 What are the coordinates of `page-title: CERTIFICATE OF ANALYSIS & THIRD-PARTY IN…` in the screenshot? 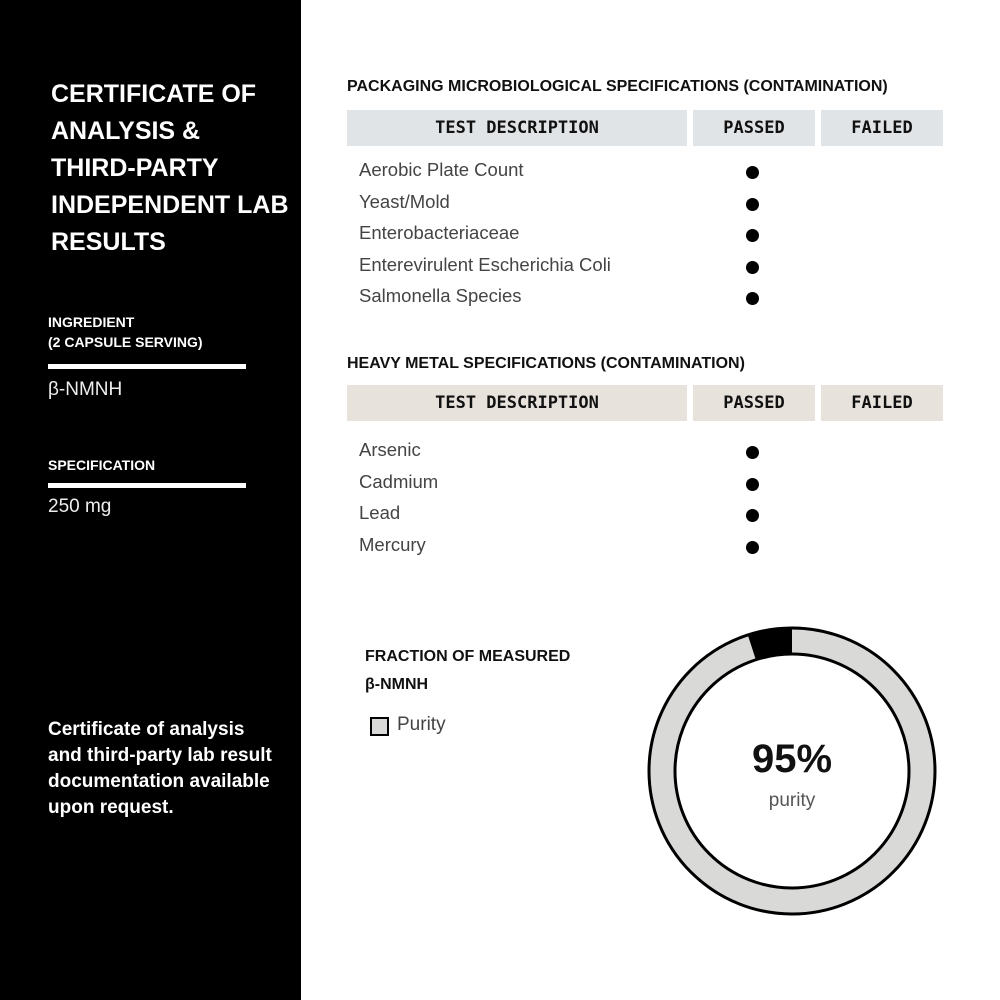 It's located at (170, 168).